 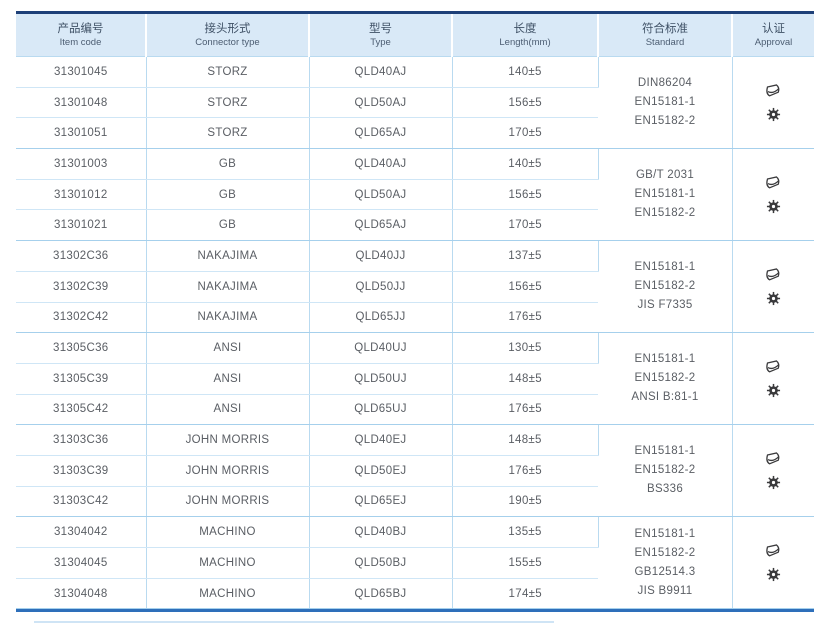 I want to click on table-row: 31303C42 JOHN MORRIS QLD65EJ 190±5, so click(x=415, y=502).